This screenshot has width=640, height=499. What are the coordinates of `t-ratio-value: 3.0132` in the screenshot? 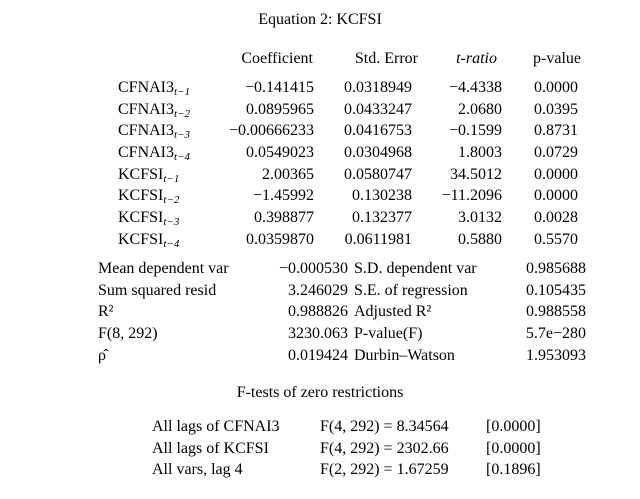 It's located at (480, 217).